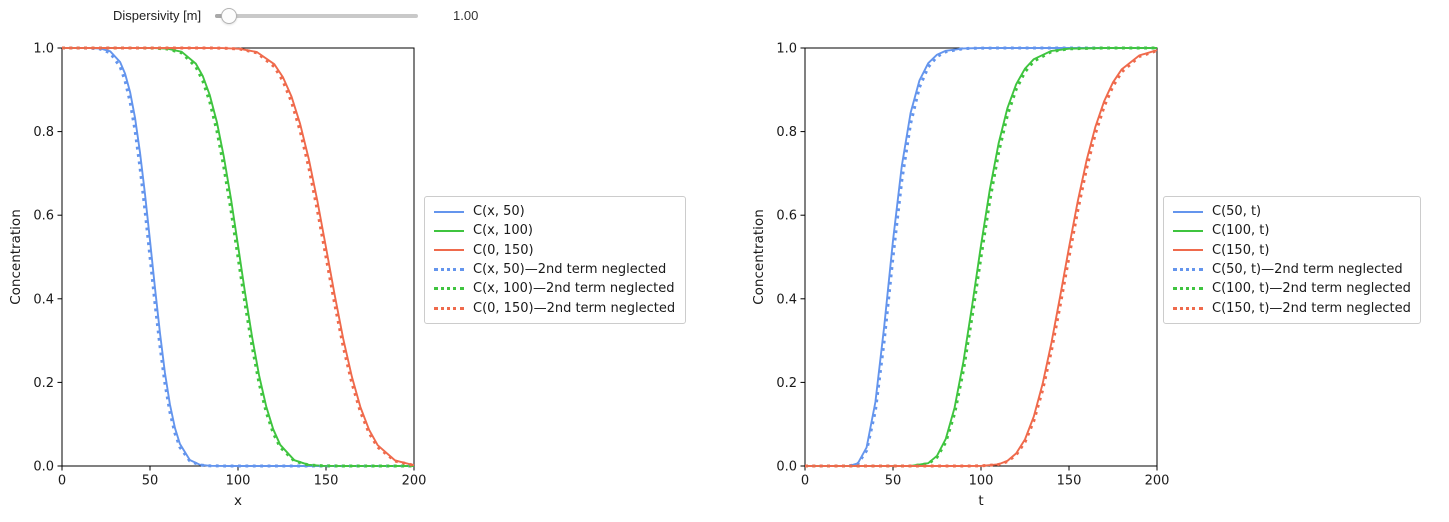 This screenshot has width=1449, height=522. Describe the element at coordinates (1292, 250) in the screenshot. I see `legend-item: C(150, t)` at that location.